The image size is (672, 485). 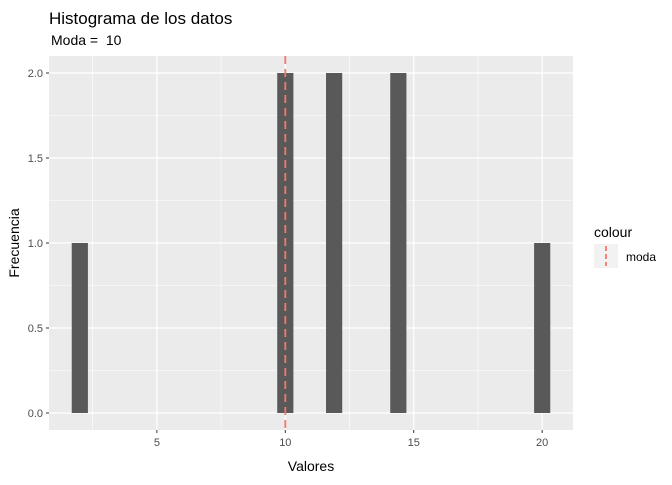 I want to click on y-tick-label: 1.5, so click(x=35, y=159).